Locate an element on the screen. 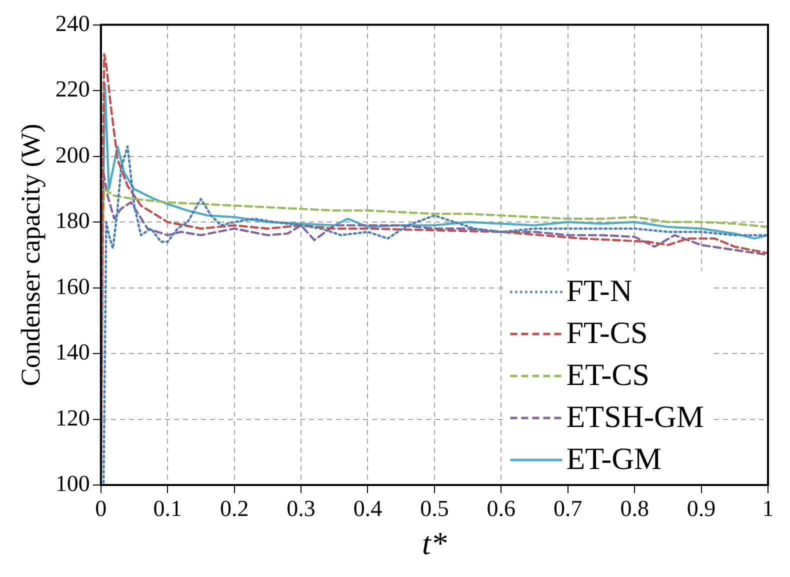 The height and width of the screenshot is (577, 790). y-axis-title: Condenser capacity (W) is located at coordinates (30, 255).